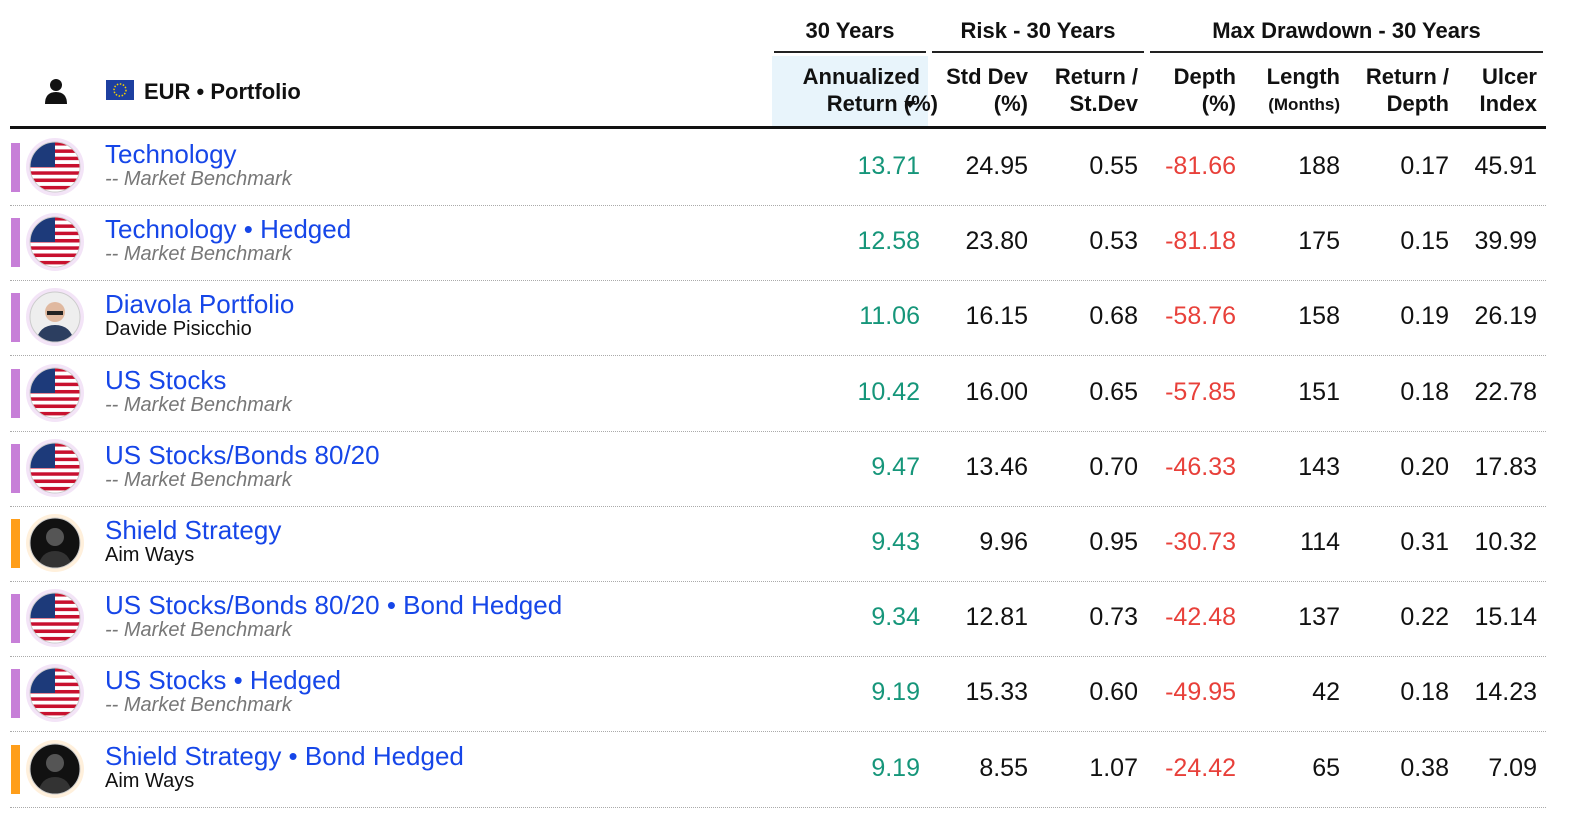 The height and width of the screenshot is (820, 1584). What do you see at coordinates (1326, 692) in the screenshot?
I see `cell-value: 42` at bounding box center [1326, 692].